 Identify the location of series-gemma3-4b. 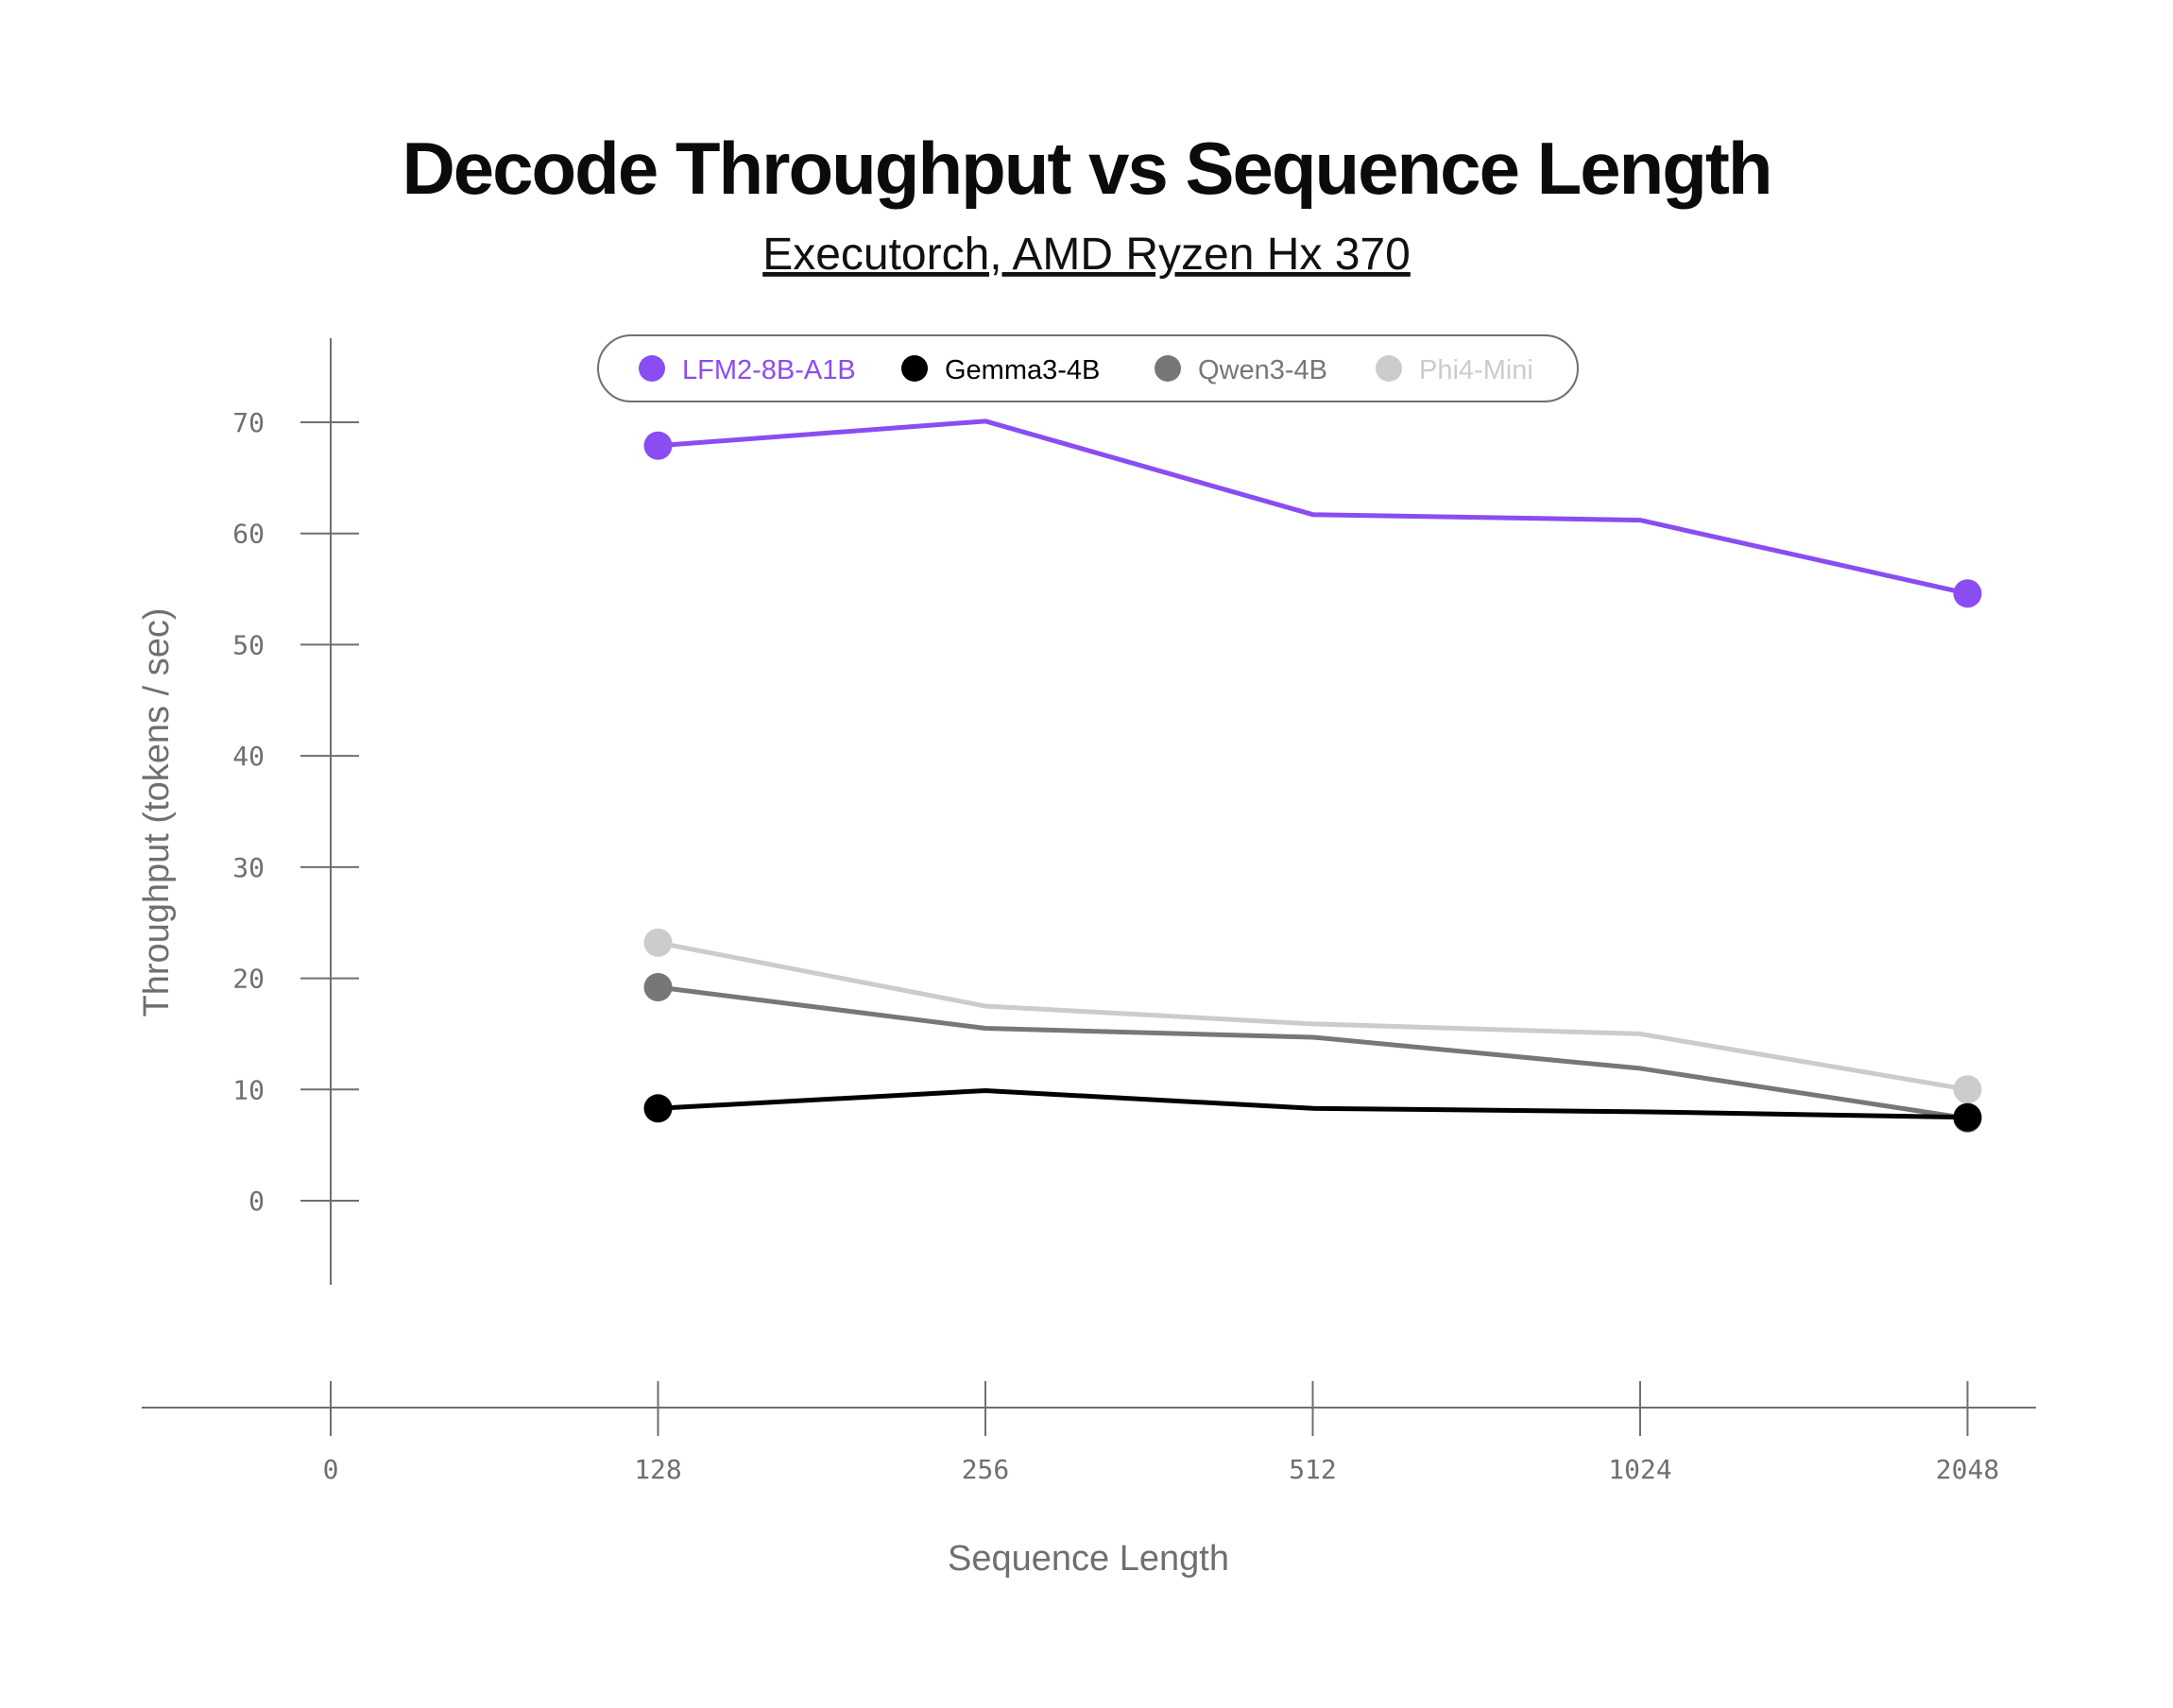
(1312, 1109).